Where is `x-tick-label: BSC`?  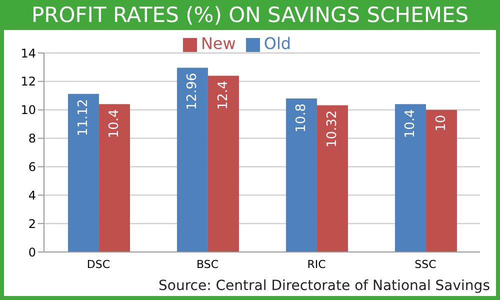
x-tick-label: BSC is located at coordinates (207, 264).